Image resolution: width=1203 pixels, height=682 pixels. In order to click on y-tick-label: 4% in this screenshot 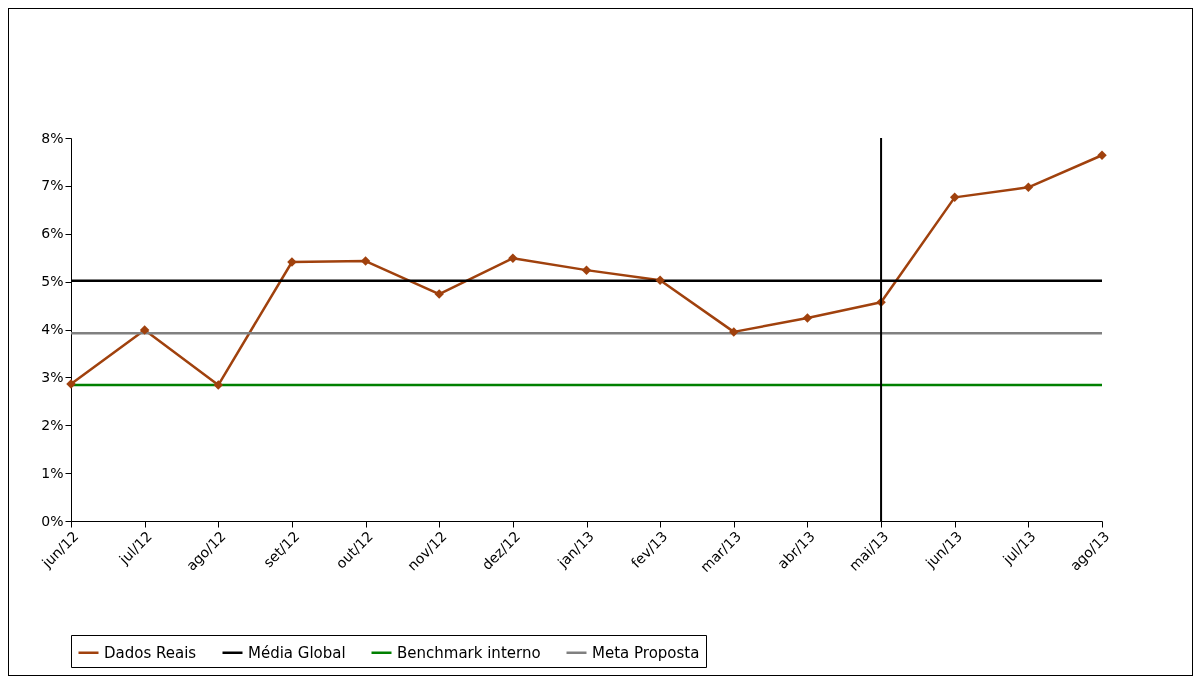, I will do `click(52, 329)`.